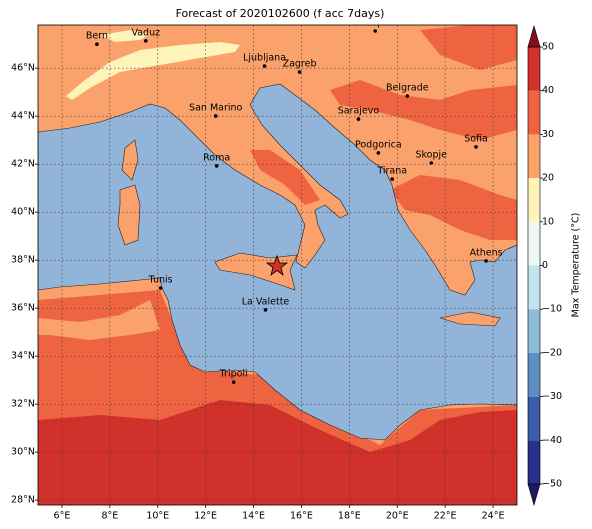 The height and width of the screenshot is (529, 592). What do you see at coordinates (23, 116) in the screenshot?
I see `y-tick-label: 44°N` at bounding box center [23, 116].